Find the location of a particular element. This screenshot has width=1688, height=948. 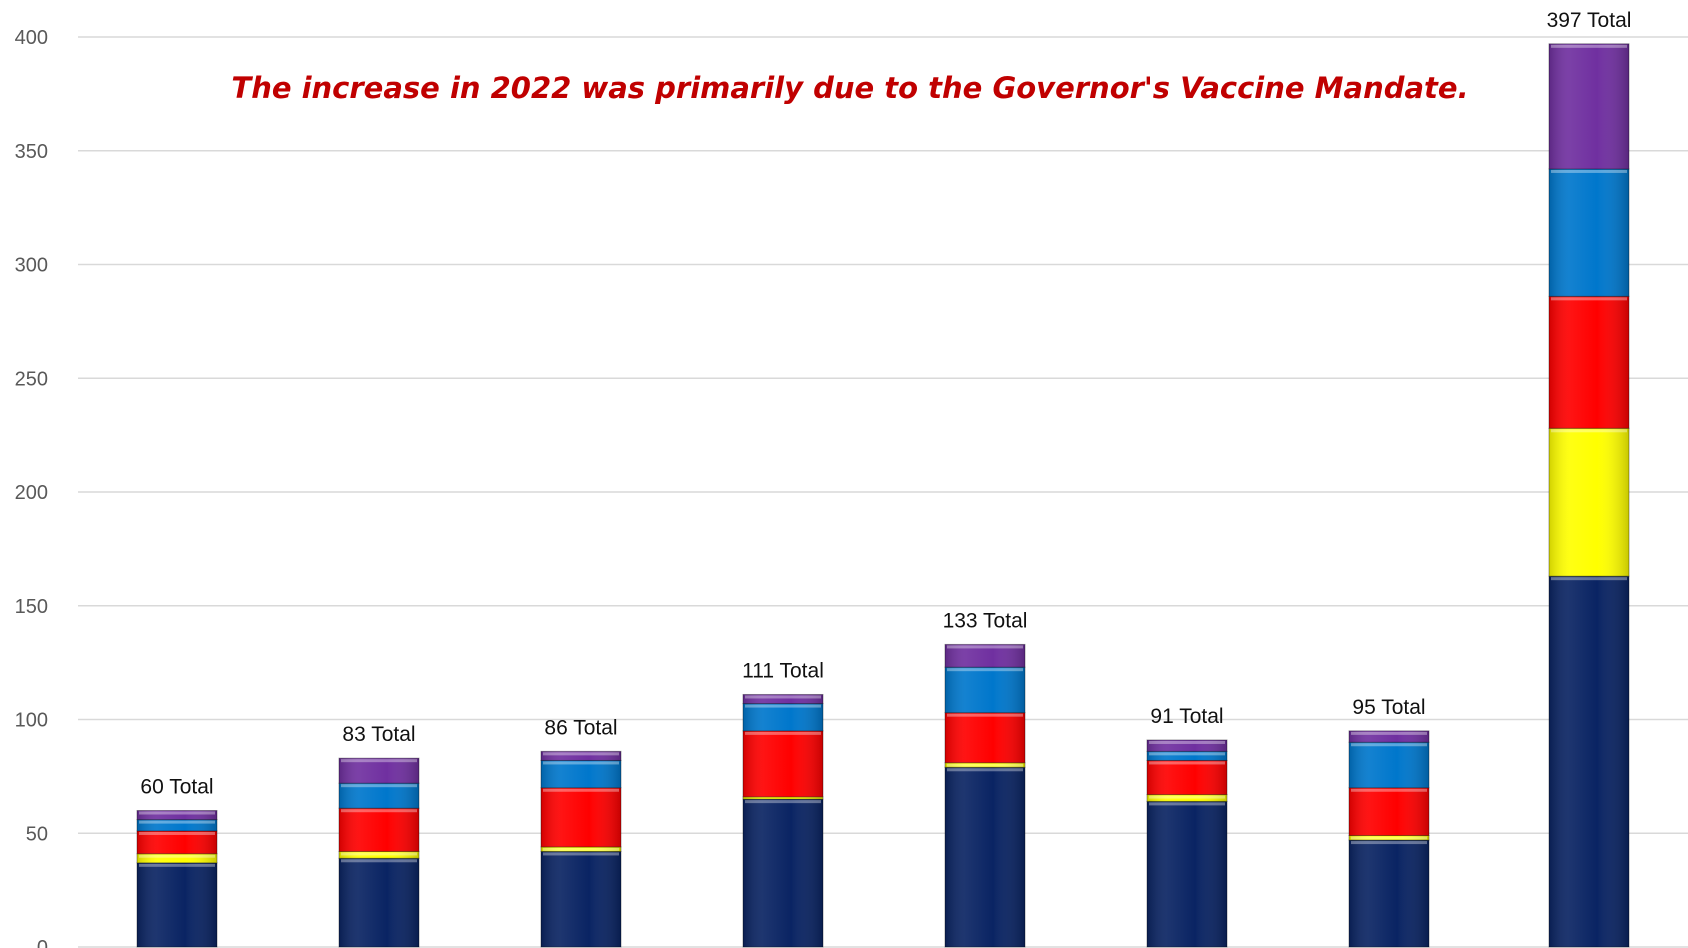

y-tick-label: 50 is located at coordinates (37, 834).